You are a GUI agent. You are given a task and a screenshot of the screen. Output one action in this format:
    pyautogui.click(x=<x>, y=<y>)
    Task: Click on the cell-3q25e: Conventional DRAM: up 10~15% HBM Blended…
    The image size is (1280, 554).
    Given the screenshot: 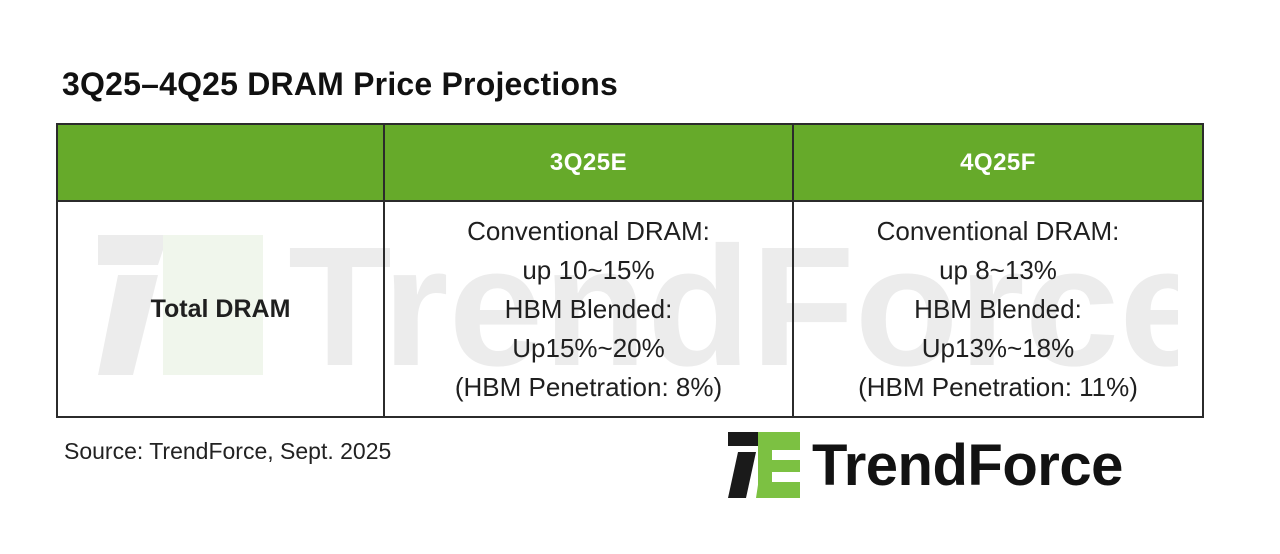 What is the action you would take?
    pyautogui.click(x=588, y=309)
    